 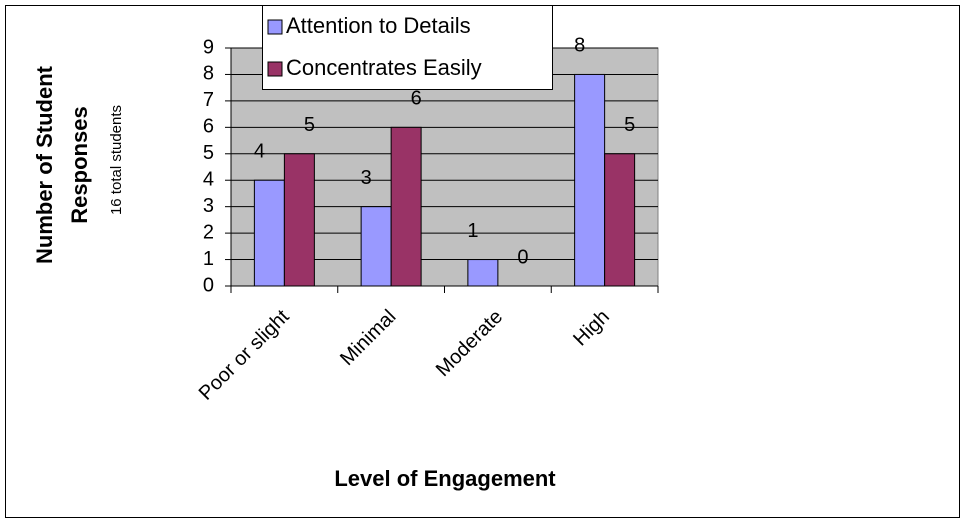 I want to click on value-label: 0, so click(x=522, y=257).